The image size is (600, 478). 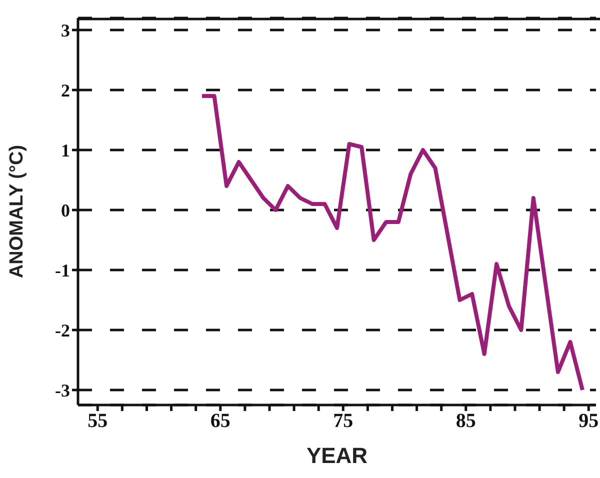 What do you see at coordinates (65, 150) in the screenshot?
I see `y-tick-label: 1` at bounding box center [65, 150].